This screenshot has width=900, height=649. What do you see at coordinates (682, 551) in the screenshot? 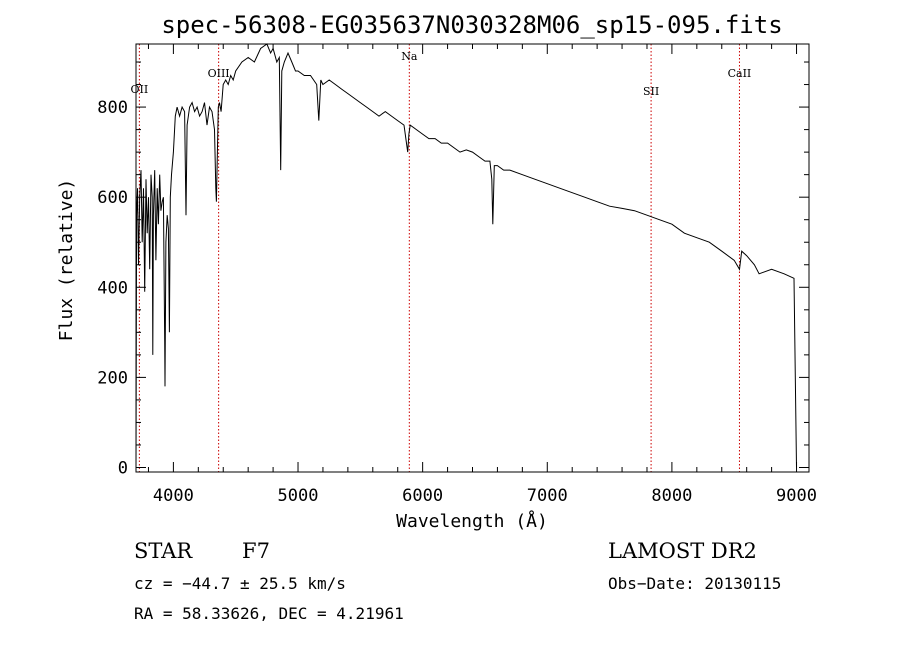
I see `survey-name: LAMOST DR2` at bounding box center [682, 551].